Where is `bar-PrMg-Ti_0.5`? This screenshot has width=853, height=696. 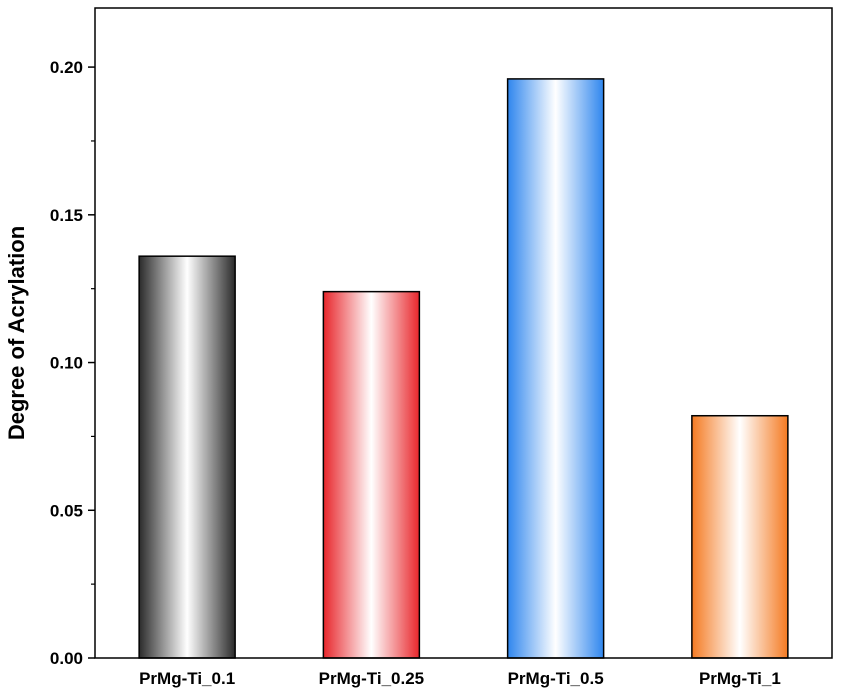
bar-PrMg-Ti_0.5 is located at coordinates (555, 368).